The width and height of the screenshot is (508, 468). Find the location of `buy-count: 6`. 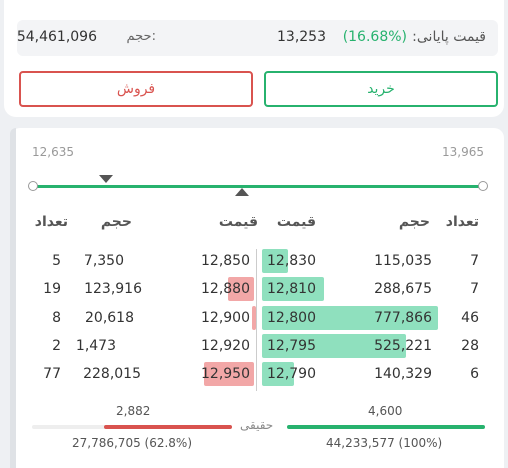

buy-count: 6 is located at coordinates (474, 374).